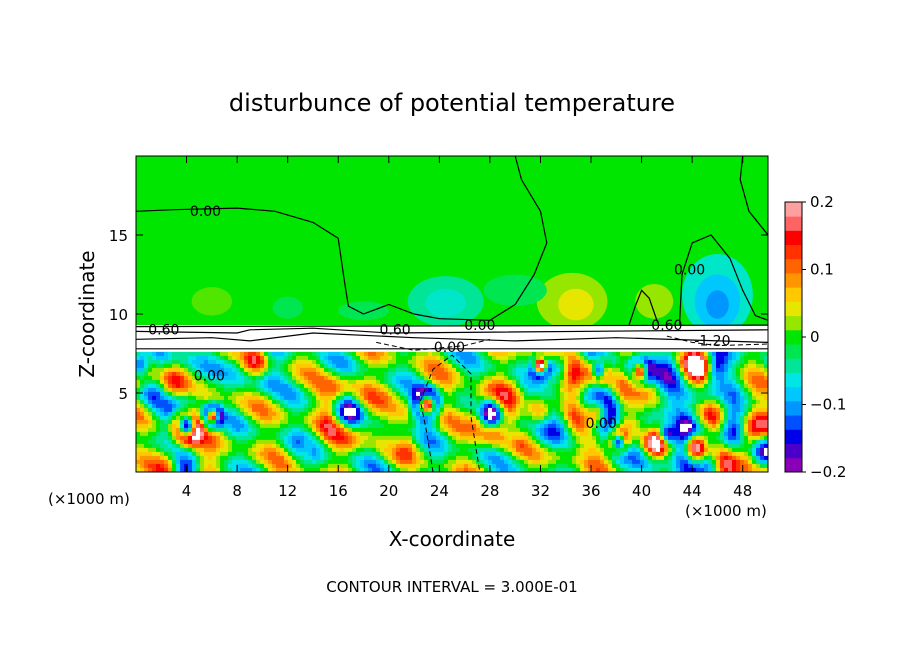 This screenshot has width=904, height=654. What do you see at coordinates (452, 103) in the screenshot?
I see `chart-title: disturbunce of potential temperature` at bounding box center [452, 103].